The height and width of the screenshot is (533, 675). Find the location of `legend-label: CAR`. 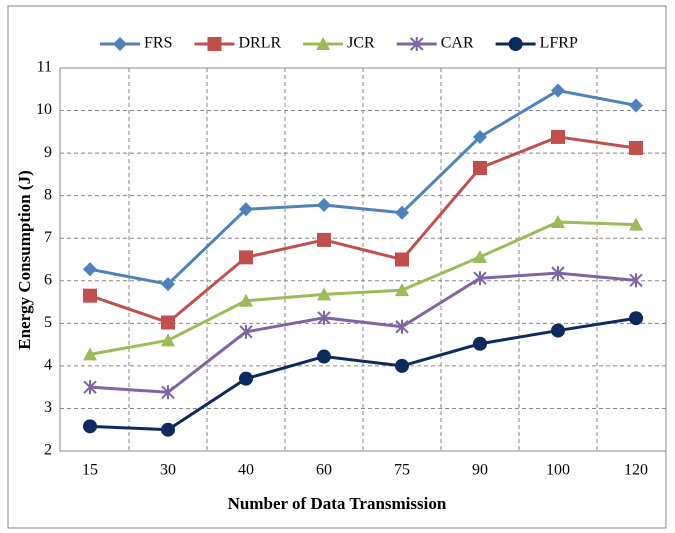

legend-label: CAR is located at coordinates (457, 43).